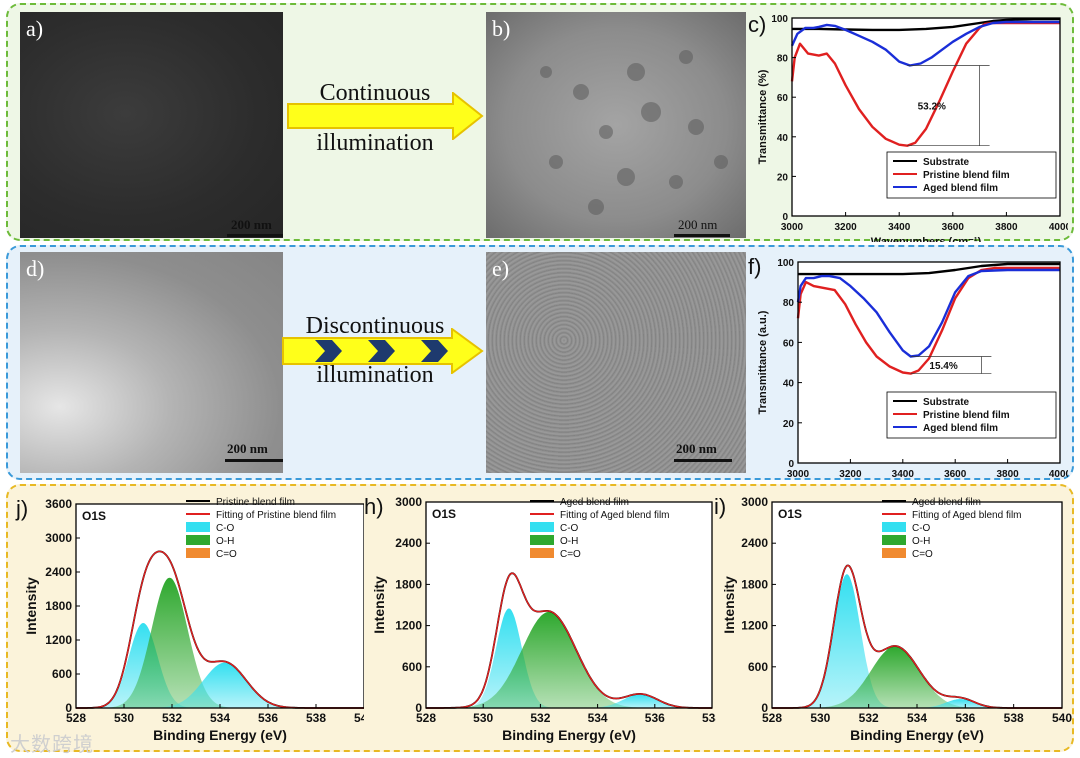 This screenshot has width=1080, height=758. I want to click on scale-text-a: 200 nm, so click(251, 224).